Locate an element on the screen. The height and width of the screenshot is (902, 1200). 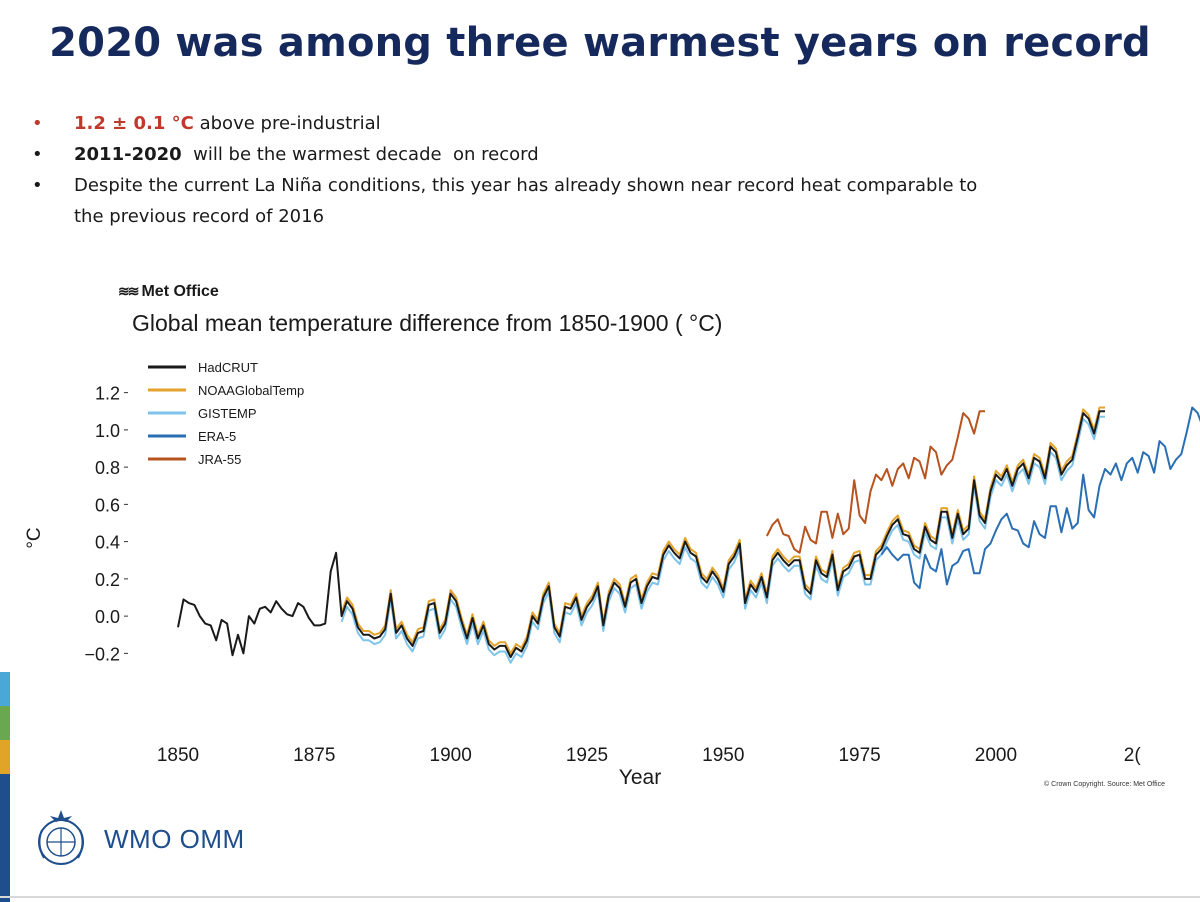
met-office-label: Met Office is located at coordinates (180, 291).